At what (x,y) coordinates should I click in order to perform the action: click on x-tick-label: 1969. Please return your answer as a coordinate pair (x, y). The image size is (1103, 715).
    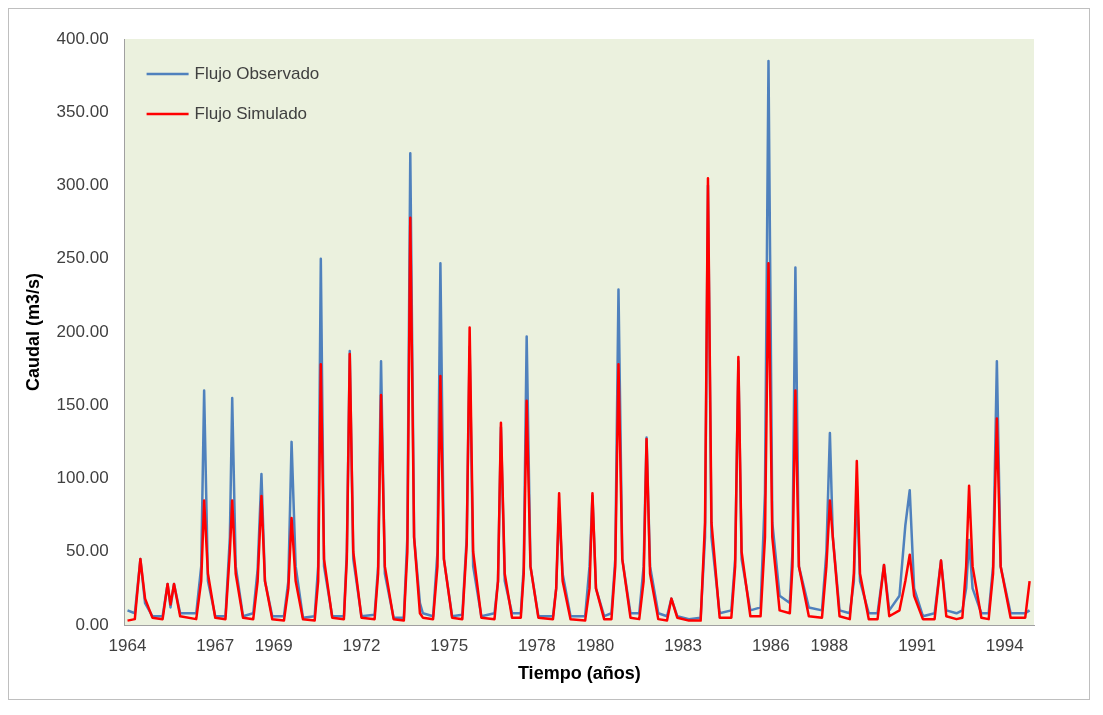
    Looking at the image, I should click on (273, 645).